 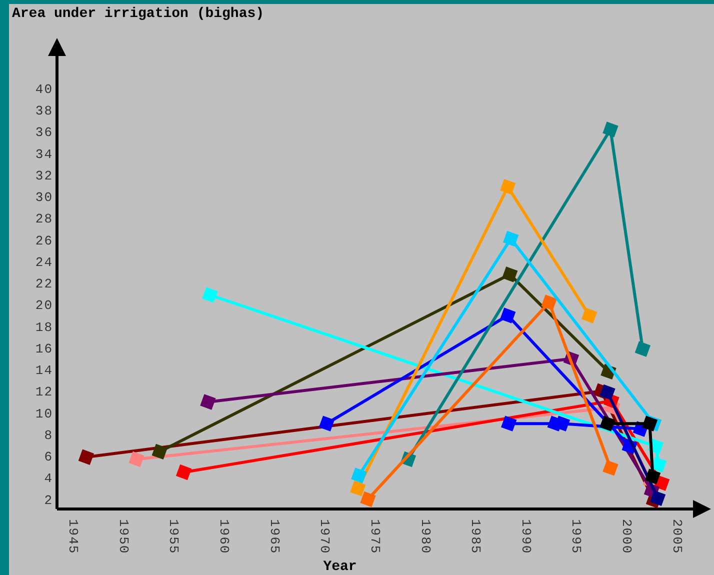 I want to click on x-tick-label: 1960, so click(x=224, y=536).